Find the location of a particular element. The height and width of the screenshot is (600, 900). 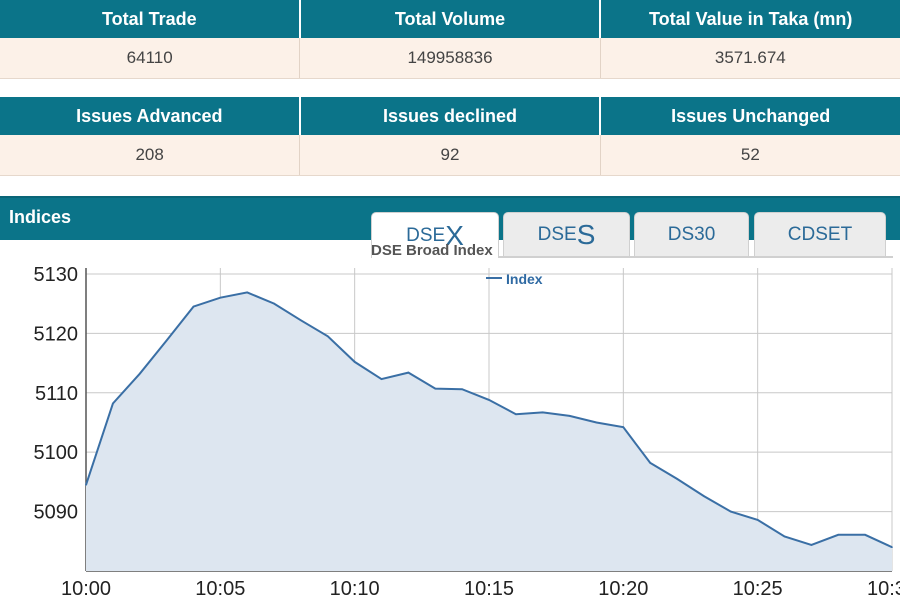

y-tick-label: 5130 is located at coordinates (56, 275).